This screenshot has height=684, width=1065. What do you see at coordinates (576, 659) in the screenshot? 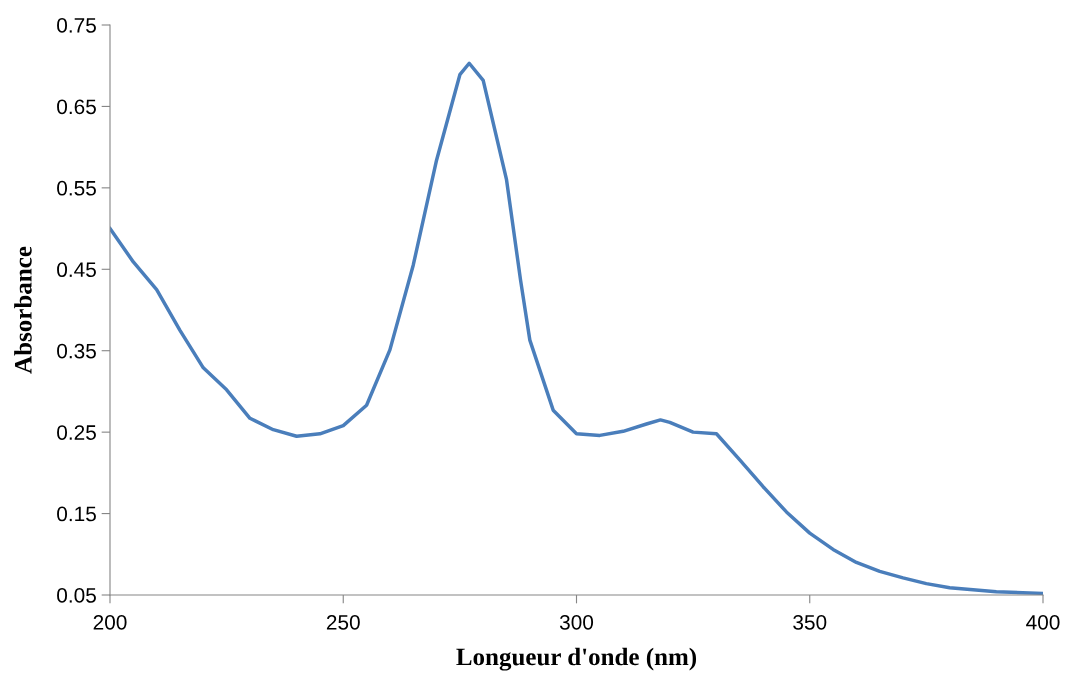
I see `x-axis-title: Longueur d'onde (nm)` at bounding box center [576, 659].